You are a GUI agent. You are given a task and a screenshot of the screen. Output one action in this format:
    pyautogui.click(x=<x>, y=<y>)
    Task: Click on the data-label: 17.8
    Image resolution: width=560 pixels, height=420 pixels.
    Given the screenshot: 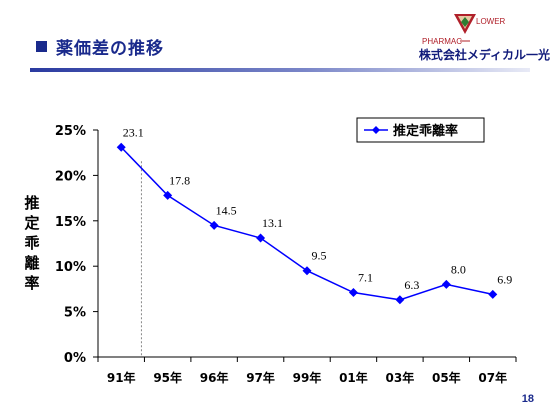 What is the action you would take?
    pyautogui.click(x=179, y=180)
    